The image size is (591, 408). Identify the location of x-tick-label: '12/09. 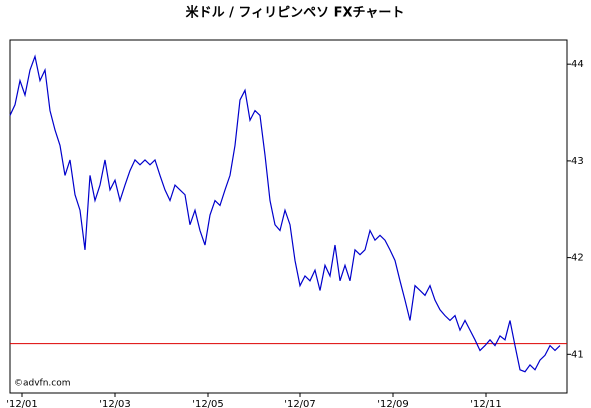
(393, 403).